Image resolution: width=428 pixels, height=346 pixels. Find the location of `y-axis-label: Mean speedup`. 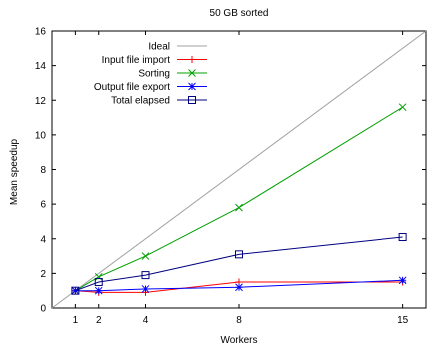

y-axis-label: Mean speedup is located at coordinates (14, 171).